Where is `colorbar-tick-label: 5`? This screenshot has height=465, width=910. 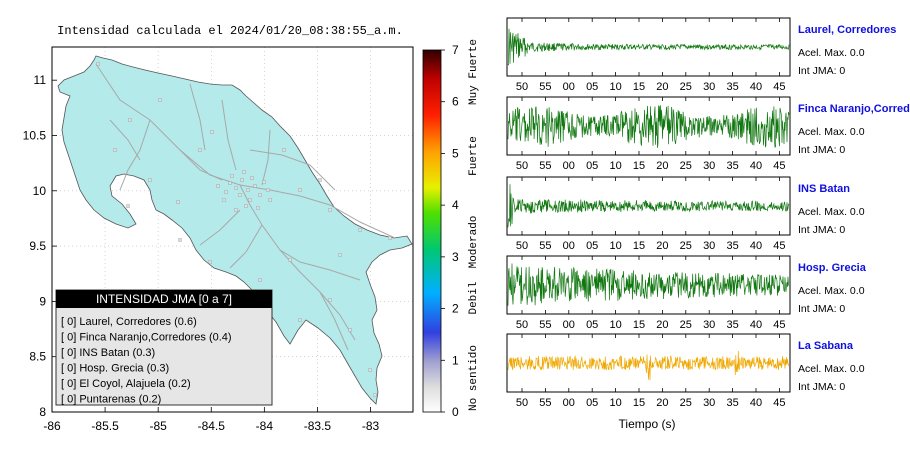 colorbar-tick-label: 5 is located at coordinates (455, 153).